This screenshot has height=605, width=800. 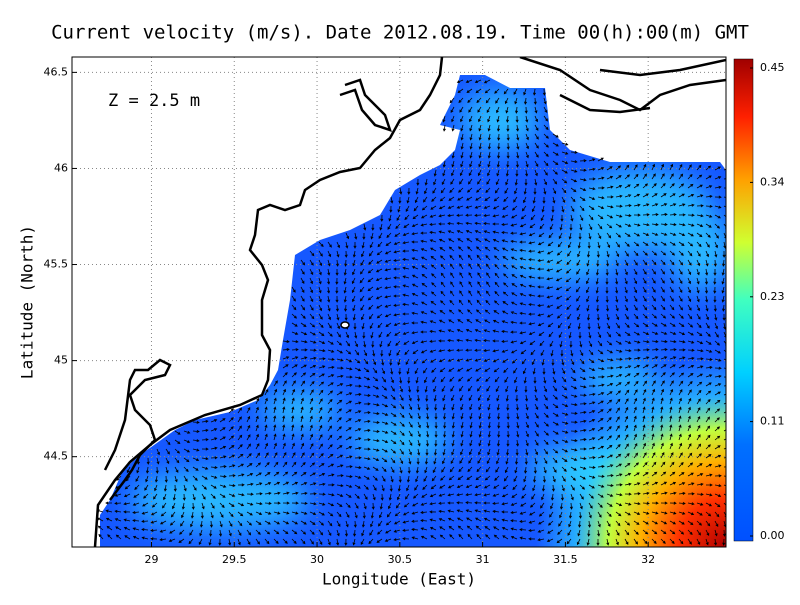 What do you see at coordinates (772, 296) in the screenshot?
I see `colorbar-tick-label: 0.23` at bounding box center [772, 296].